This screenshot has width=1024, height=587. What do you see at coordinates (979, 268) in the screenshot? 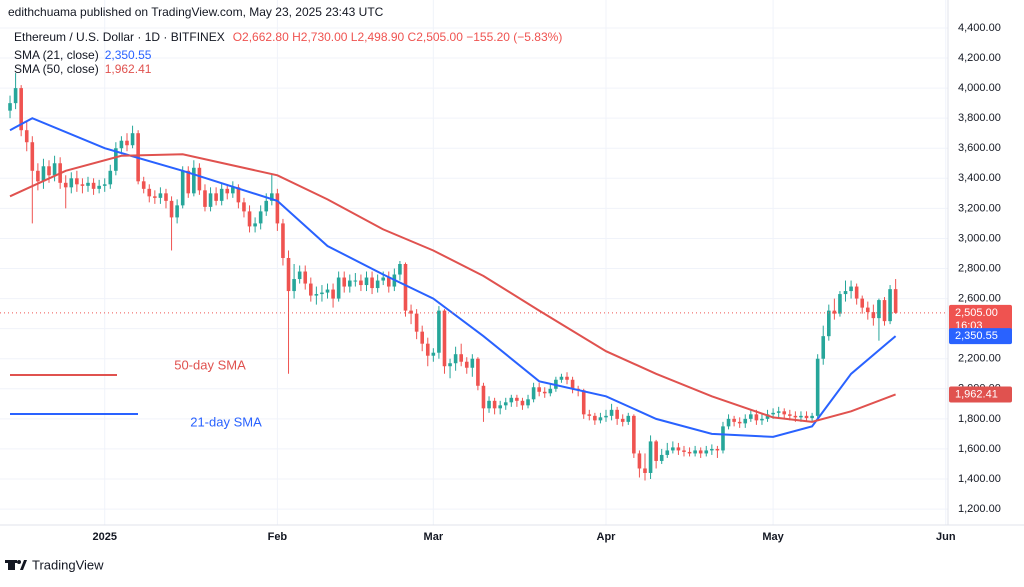
I see `y-tick-label: 2,800.00` at bounding box center [979, 268].